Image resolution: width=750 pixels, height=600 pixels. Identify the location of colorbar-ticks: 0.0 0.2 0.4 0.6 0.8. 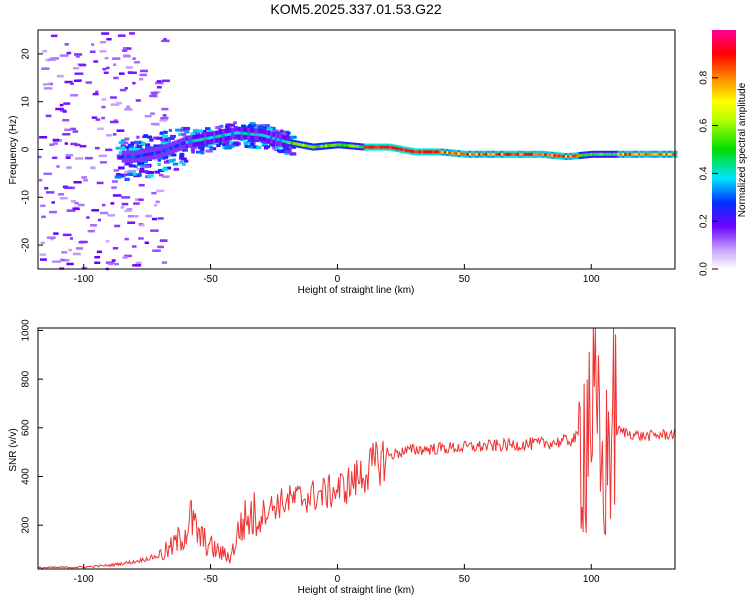
(708, 173).